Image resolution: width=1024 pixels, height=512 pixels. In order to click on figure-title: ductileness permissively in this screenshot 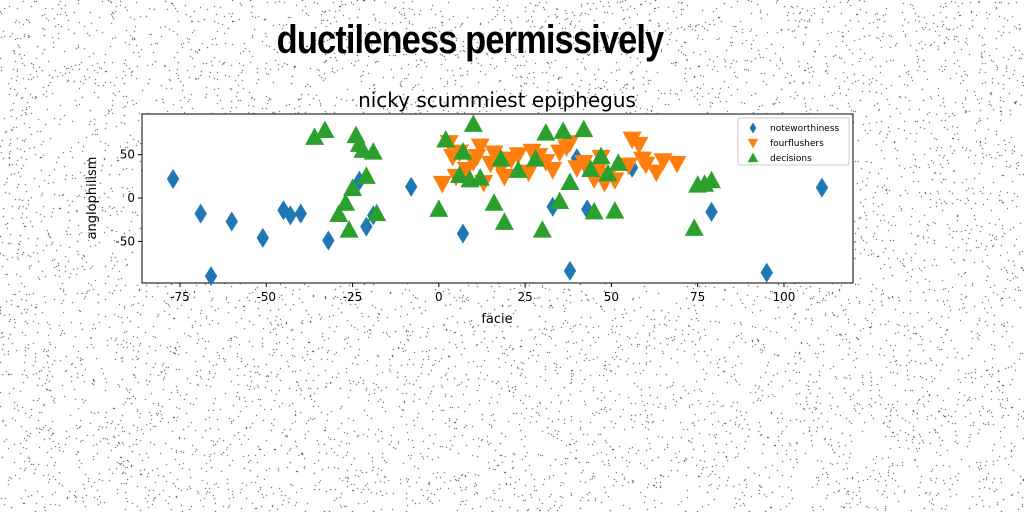, I will do `click(470, 40)`.